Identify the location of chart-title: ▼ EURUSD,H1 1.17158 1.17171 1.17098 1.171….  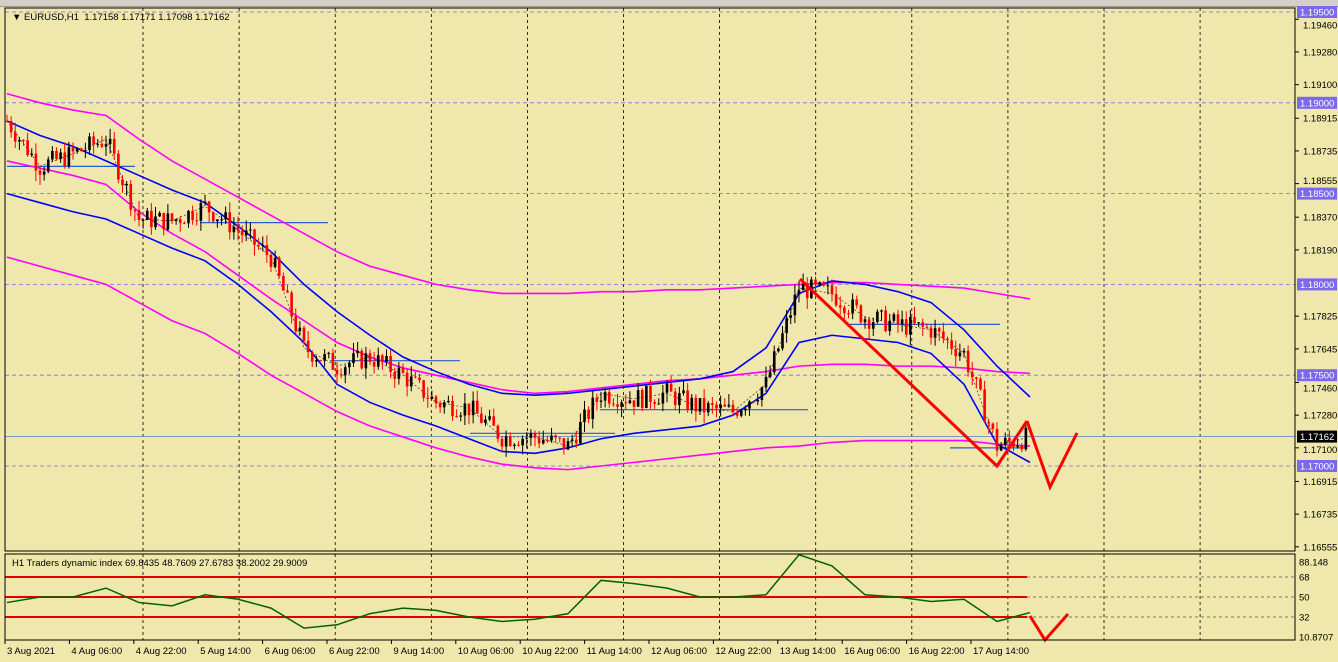
(121, 17).